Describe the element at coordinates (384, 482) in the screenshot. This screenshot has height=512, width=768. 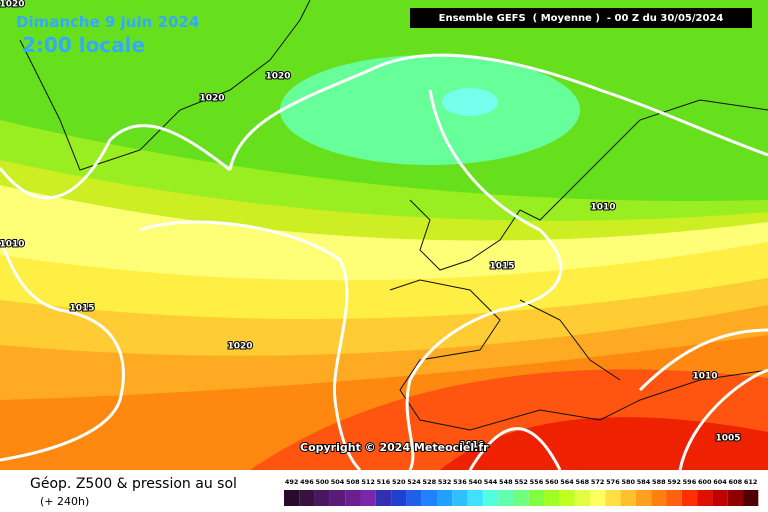
I see `colorbar-label: 516` at that location.